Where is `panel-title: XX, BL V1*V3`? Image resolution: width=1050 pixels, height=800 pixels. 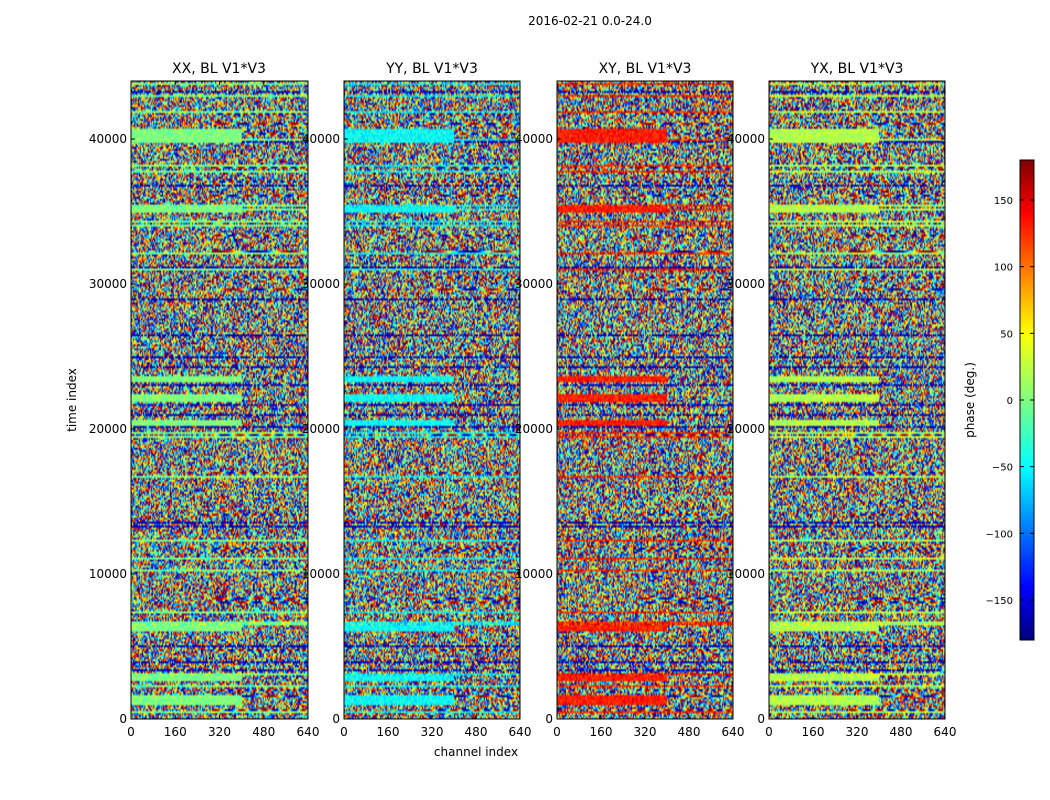
panel-title: XX, BL V1*V3 is located at coordinates (219, 69).